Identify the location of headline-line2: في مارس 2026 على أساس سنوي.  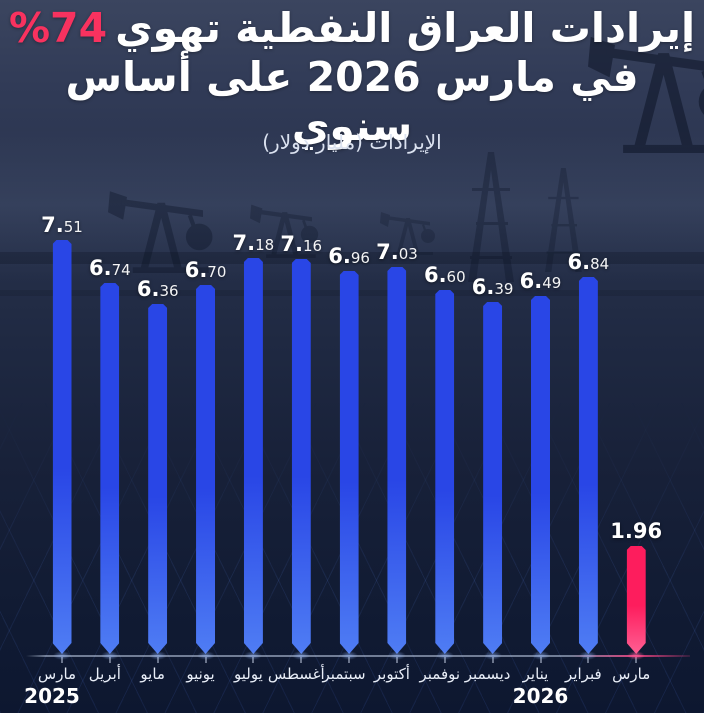
(352, 101).